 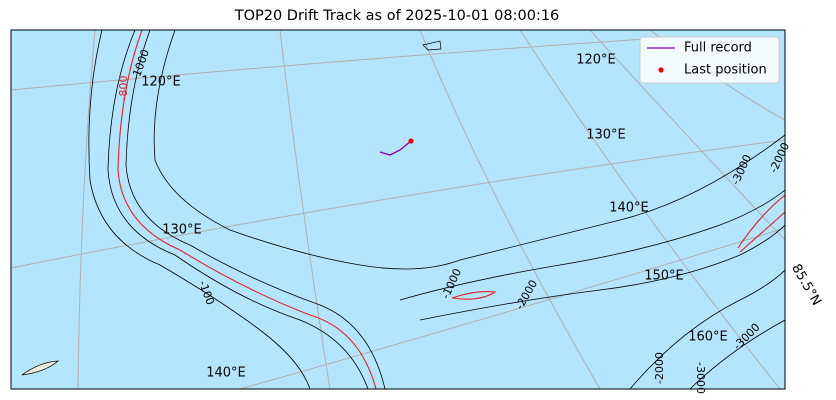 I want to click on last-position, so click(x=411, y=141).